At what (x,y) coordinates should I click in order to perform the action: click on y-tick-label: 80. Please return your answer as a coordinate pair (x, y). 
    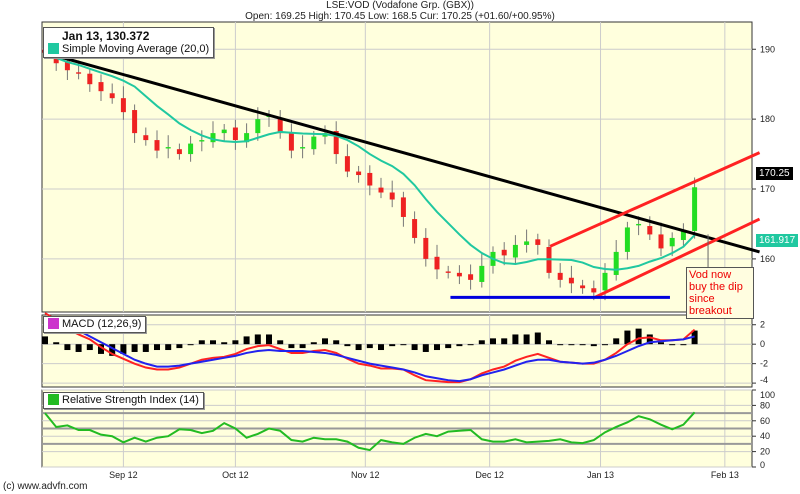
    Looking at the image, I should click on (765, 405).